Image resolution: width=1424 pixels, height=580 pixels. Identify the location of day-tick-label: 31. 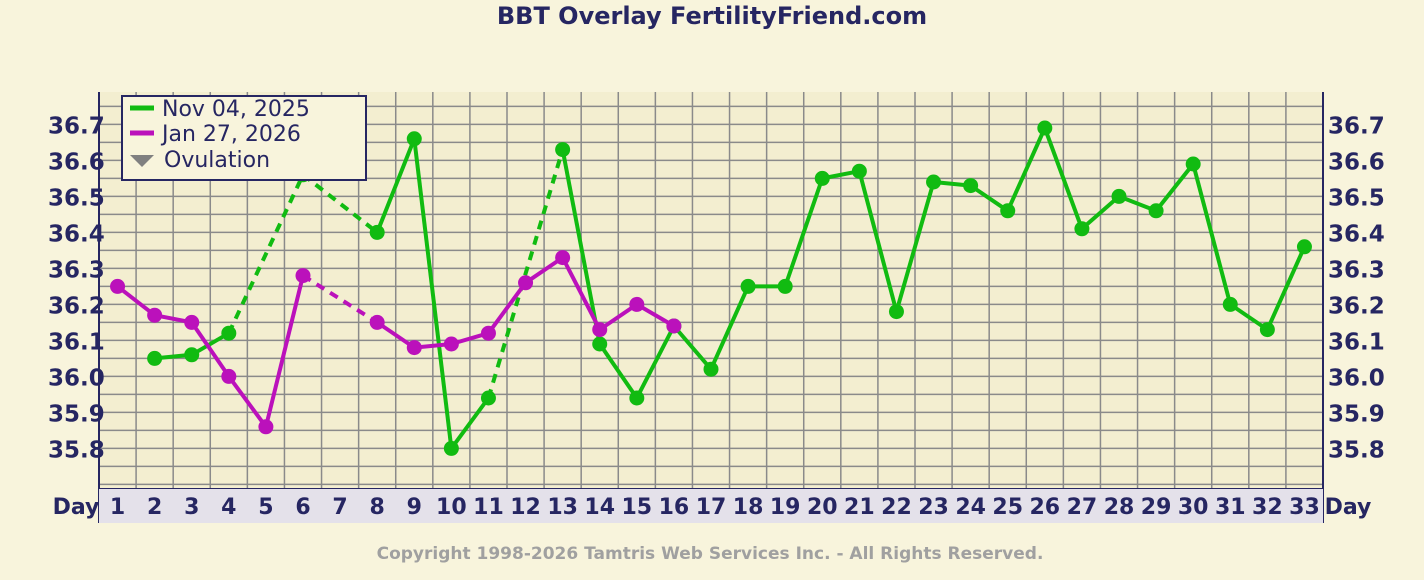
(1230, 507).